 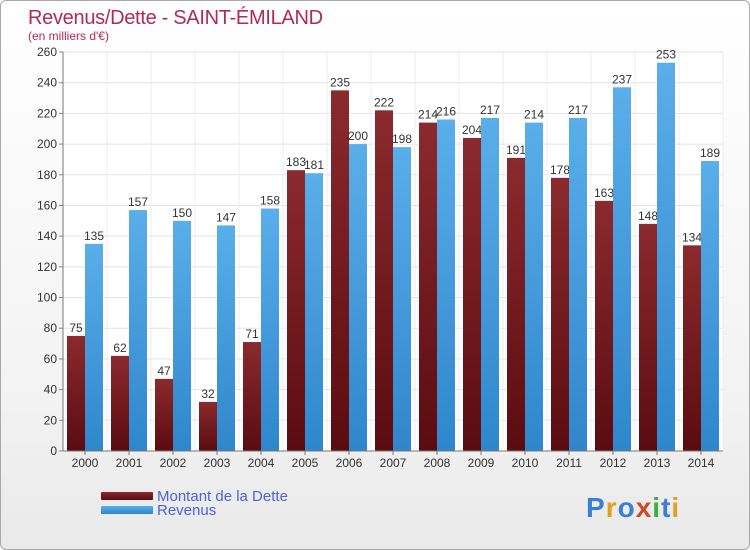 What do you see at coordinates (657, 463) in the screenshot?
I see `x-tick-label: 2013` at bounding box center [657, 463].